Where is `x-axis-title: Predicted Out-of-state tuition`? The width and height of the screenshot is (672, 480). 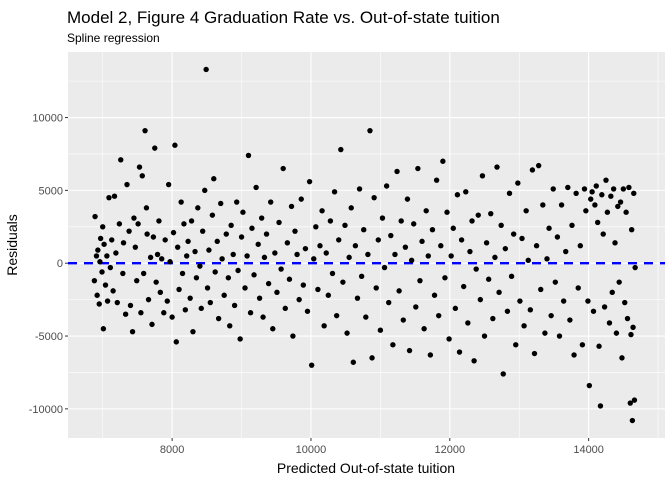
x-axis-title: Predicted Out-of-state tuition is located at coordinates (366, 468).